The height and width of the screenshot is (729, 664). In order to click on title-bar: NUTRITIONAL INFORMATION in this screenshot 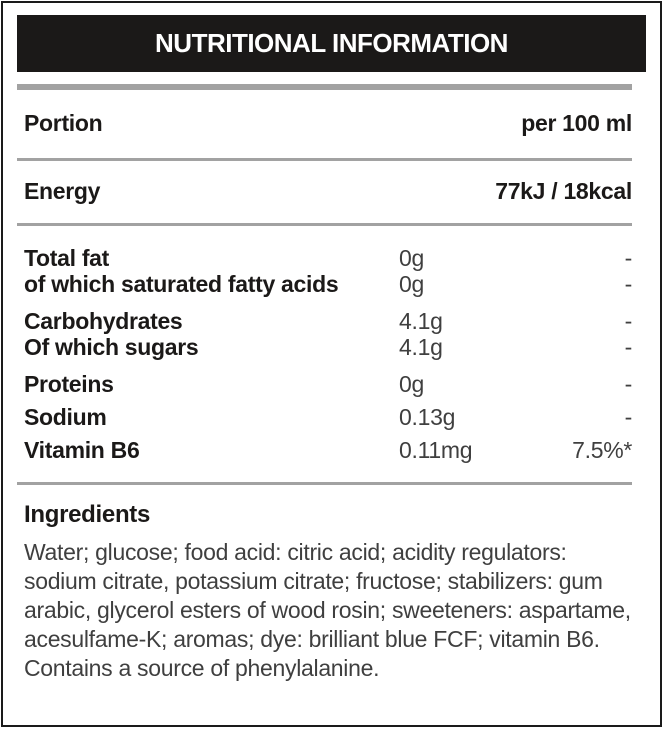, I will do `click(331, 43)`.